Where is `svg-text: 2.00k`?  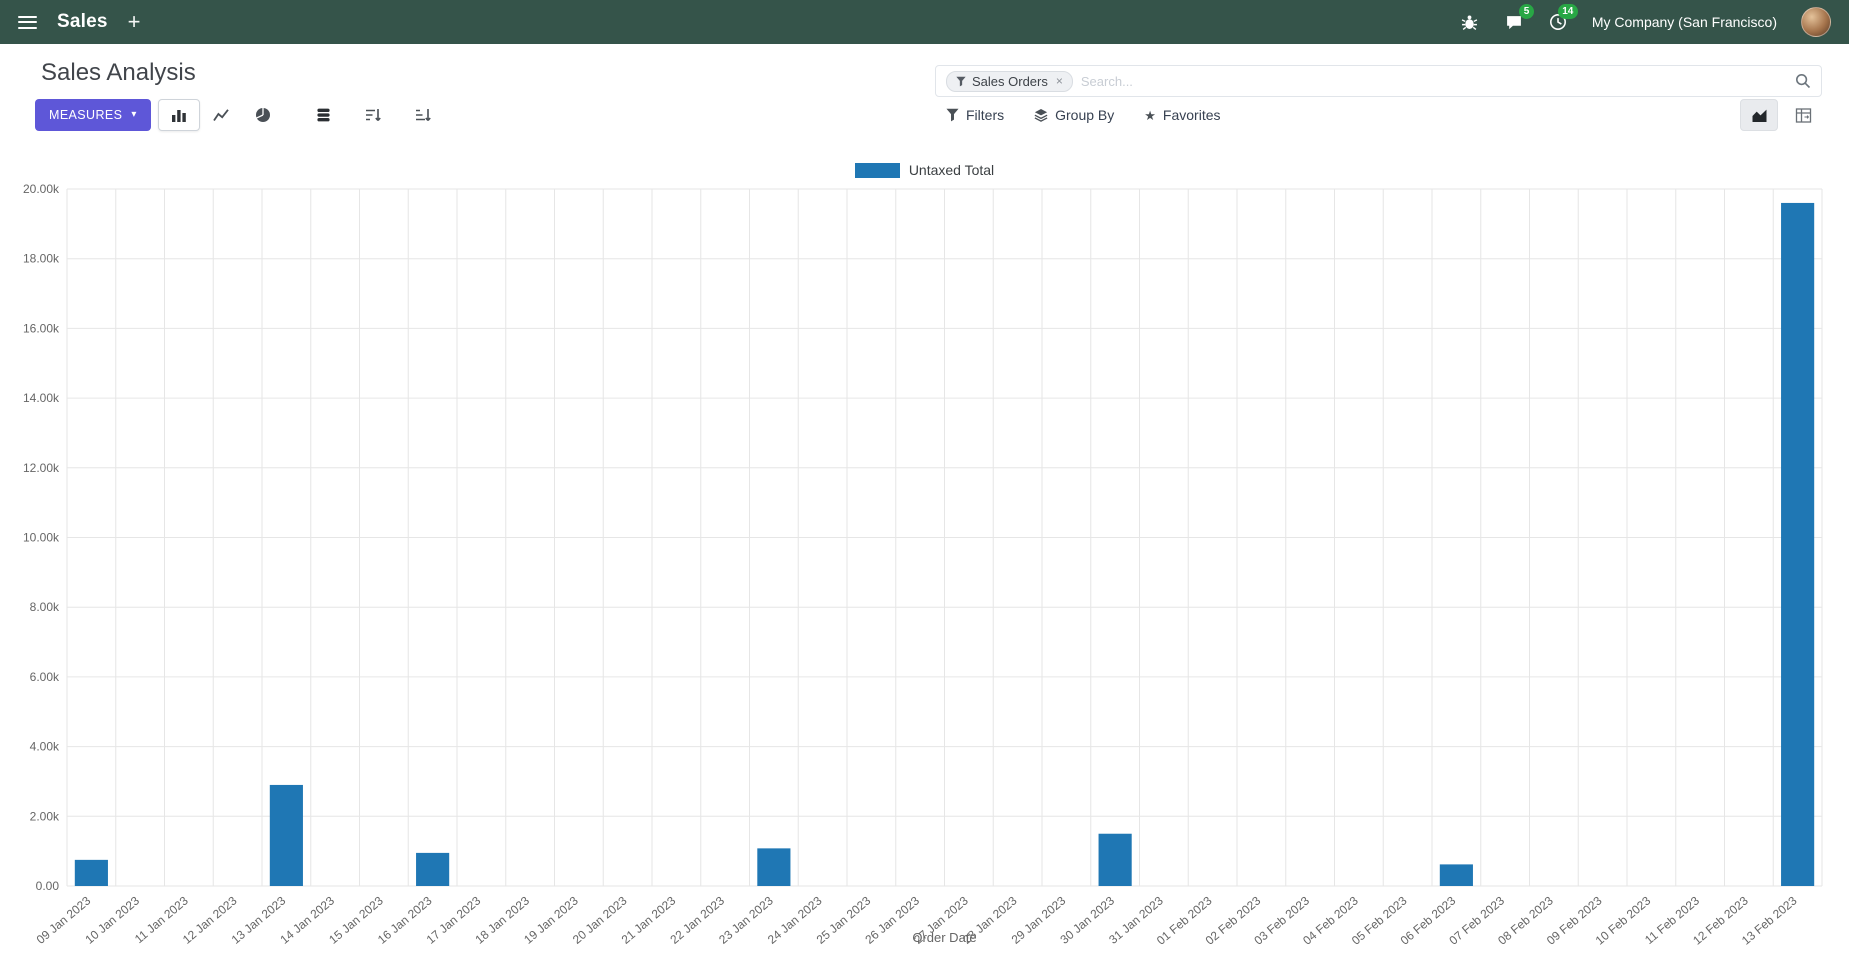
svg-text: 2.00k is located at coordinates (45, 816).